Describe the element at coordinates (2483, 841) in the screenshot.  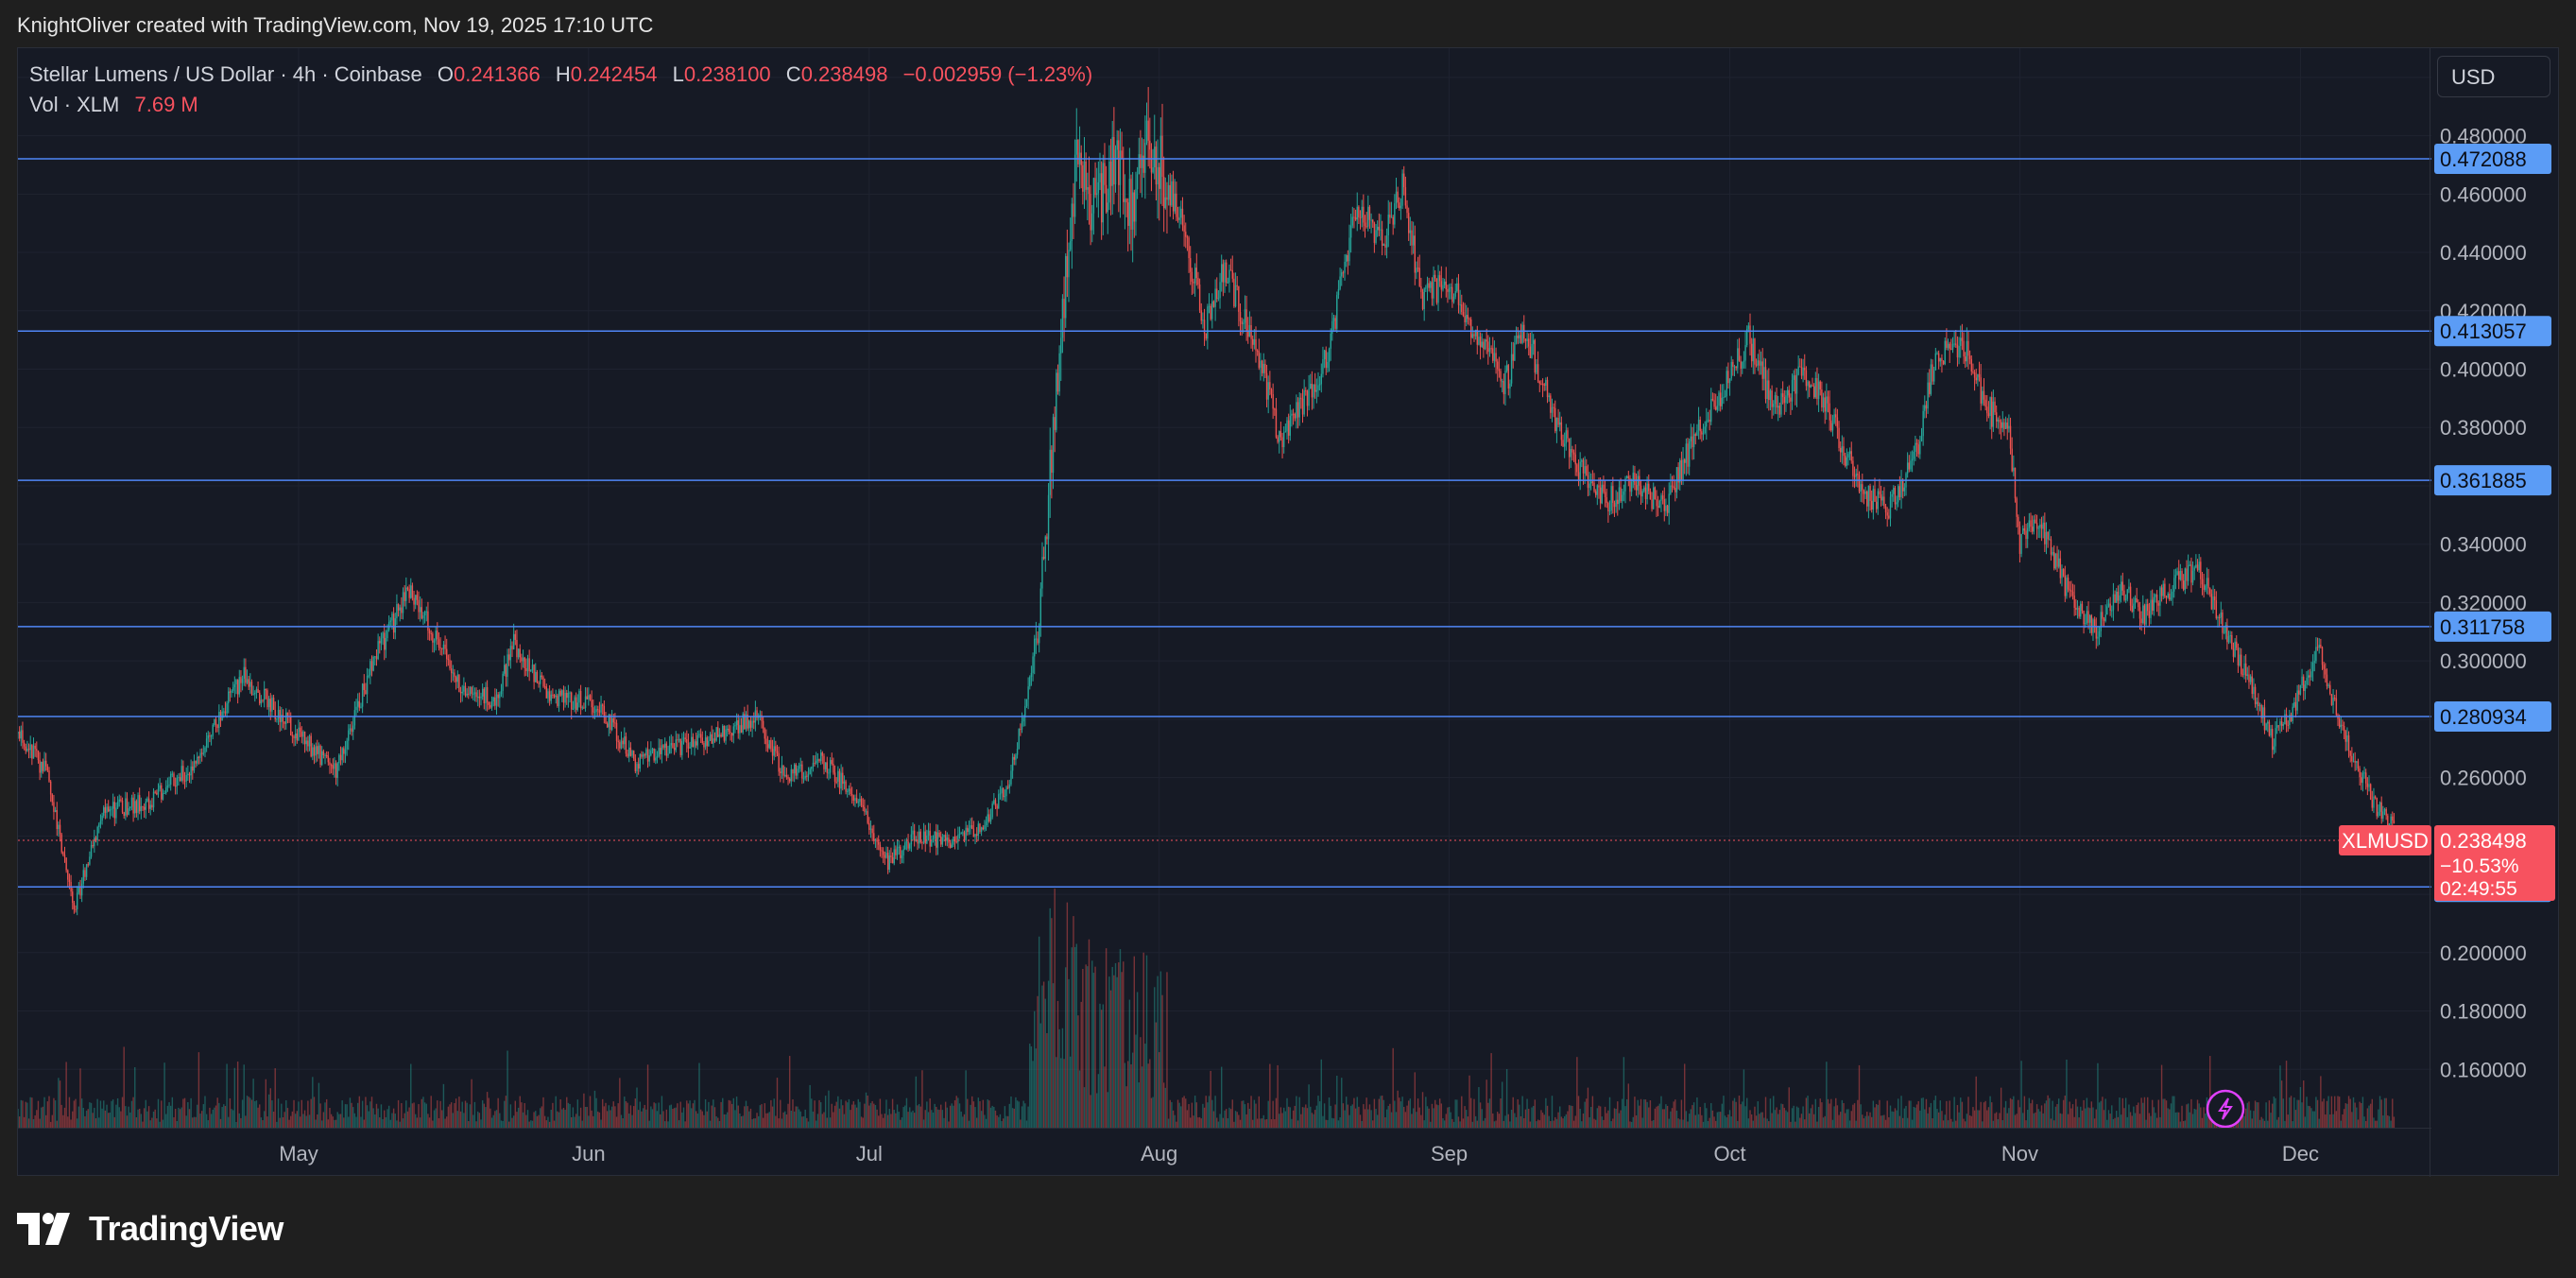
I see `last-price-value: 0.238498` at that location.